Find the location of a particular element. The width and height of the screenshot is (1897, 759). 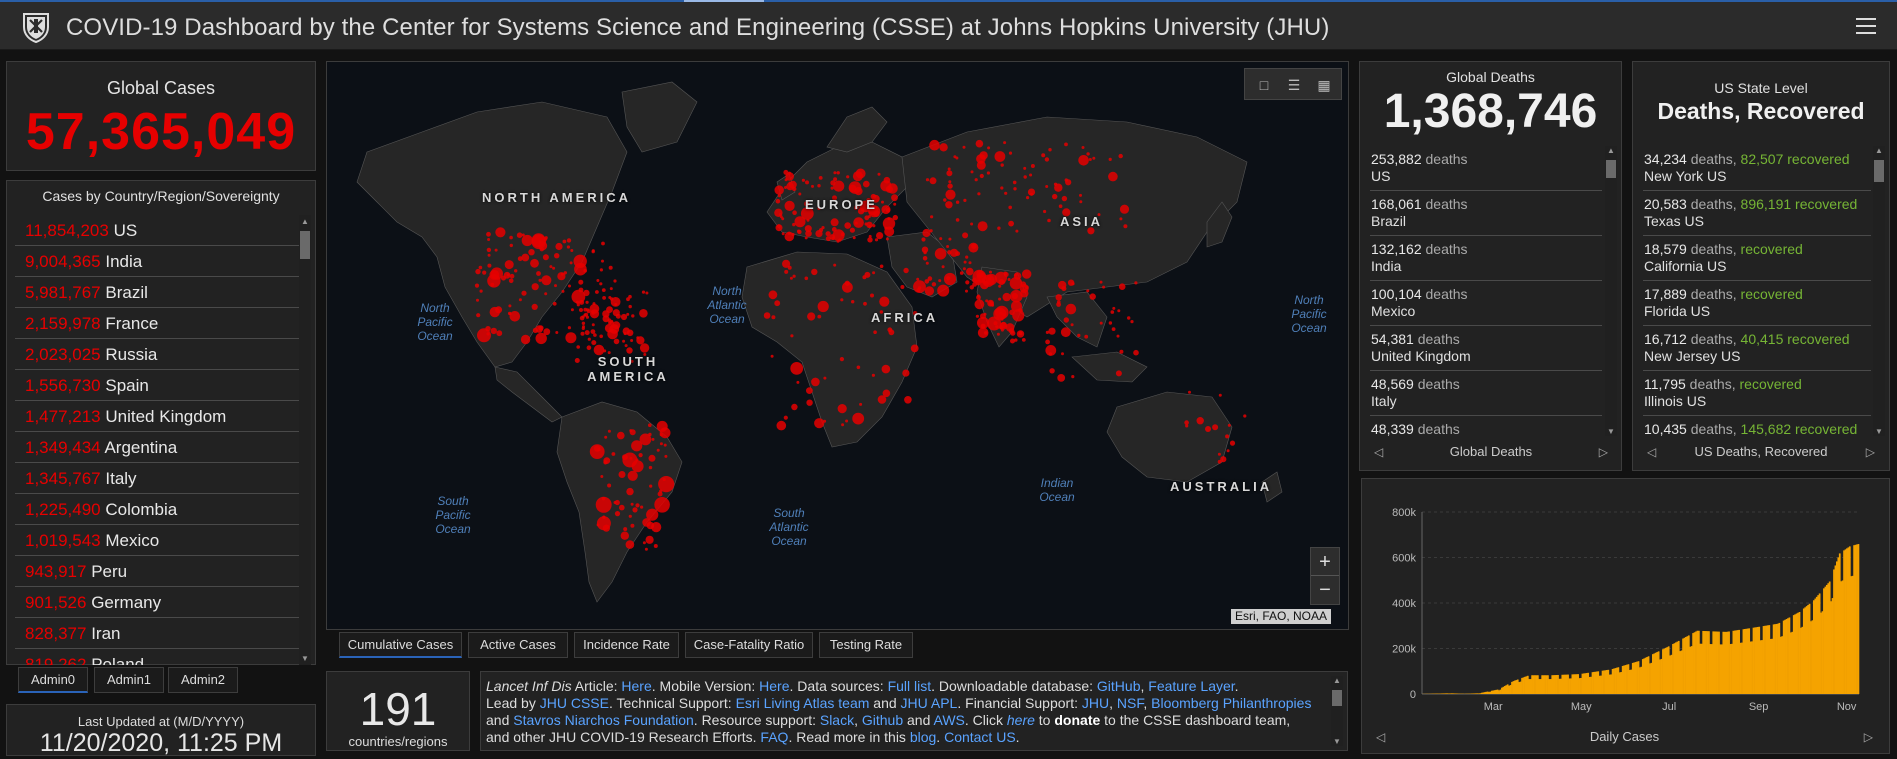

legend-list-icon: ☰ is located at coordinates (1294, 85).